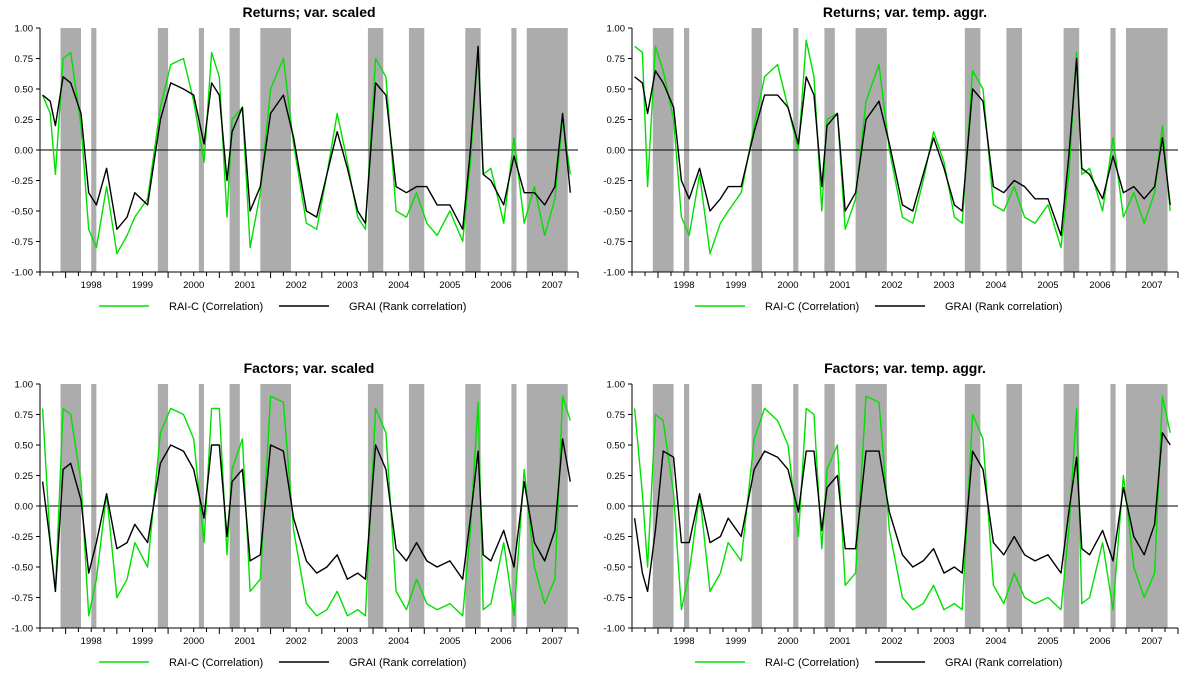 The height and width of the screenshot is (678, 1203). Describe the element at coordinates (309, 368) in the screenshot. I see `chart-title: Factors; var. scaled` at that location.